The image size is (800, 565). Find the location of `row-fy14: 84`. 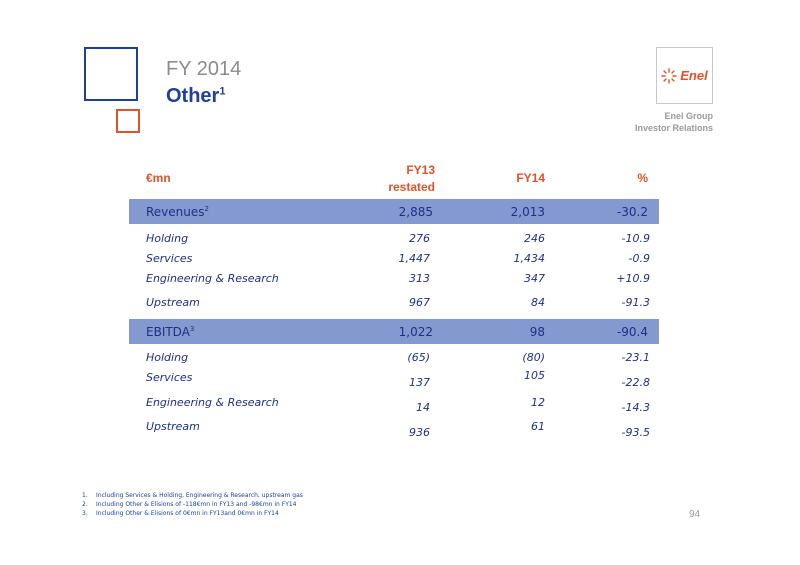

row-fy14: 84 is located at coordinates (538, 302).